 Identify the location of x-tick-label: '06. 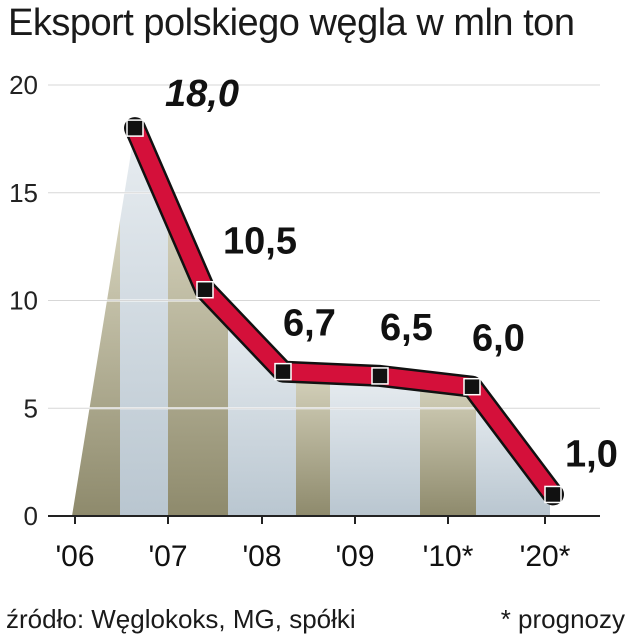
(74, 556).